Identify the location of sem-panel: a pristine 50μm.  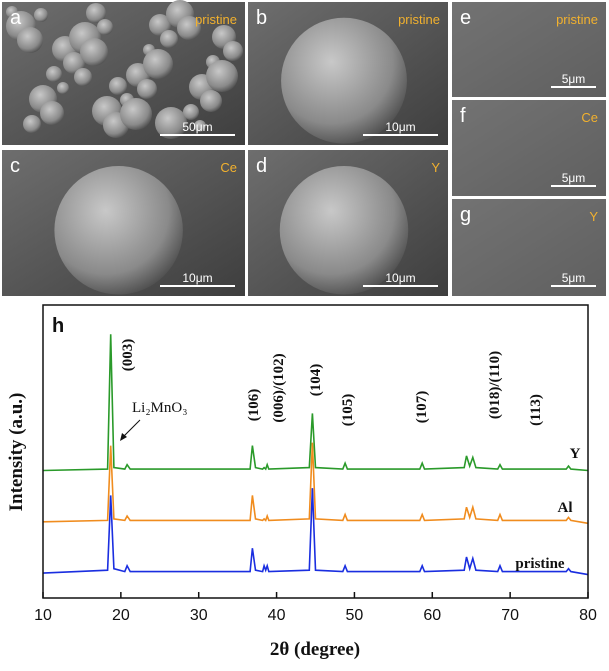
(123, 72).